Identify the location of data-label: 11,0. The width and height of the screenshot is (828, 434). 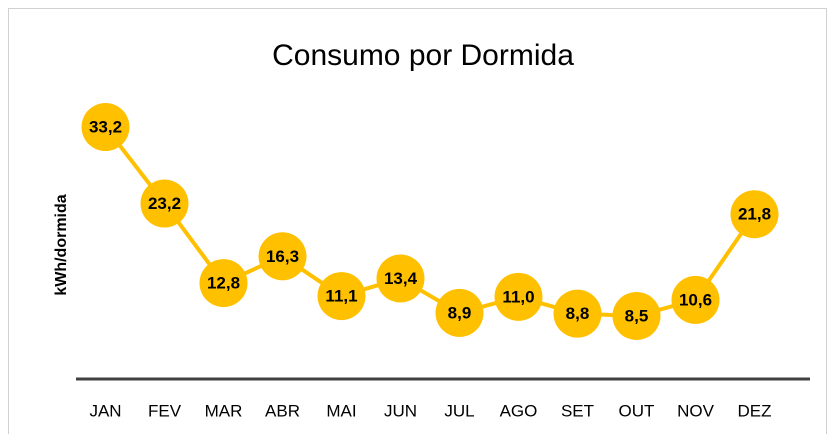
(518, 296).